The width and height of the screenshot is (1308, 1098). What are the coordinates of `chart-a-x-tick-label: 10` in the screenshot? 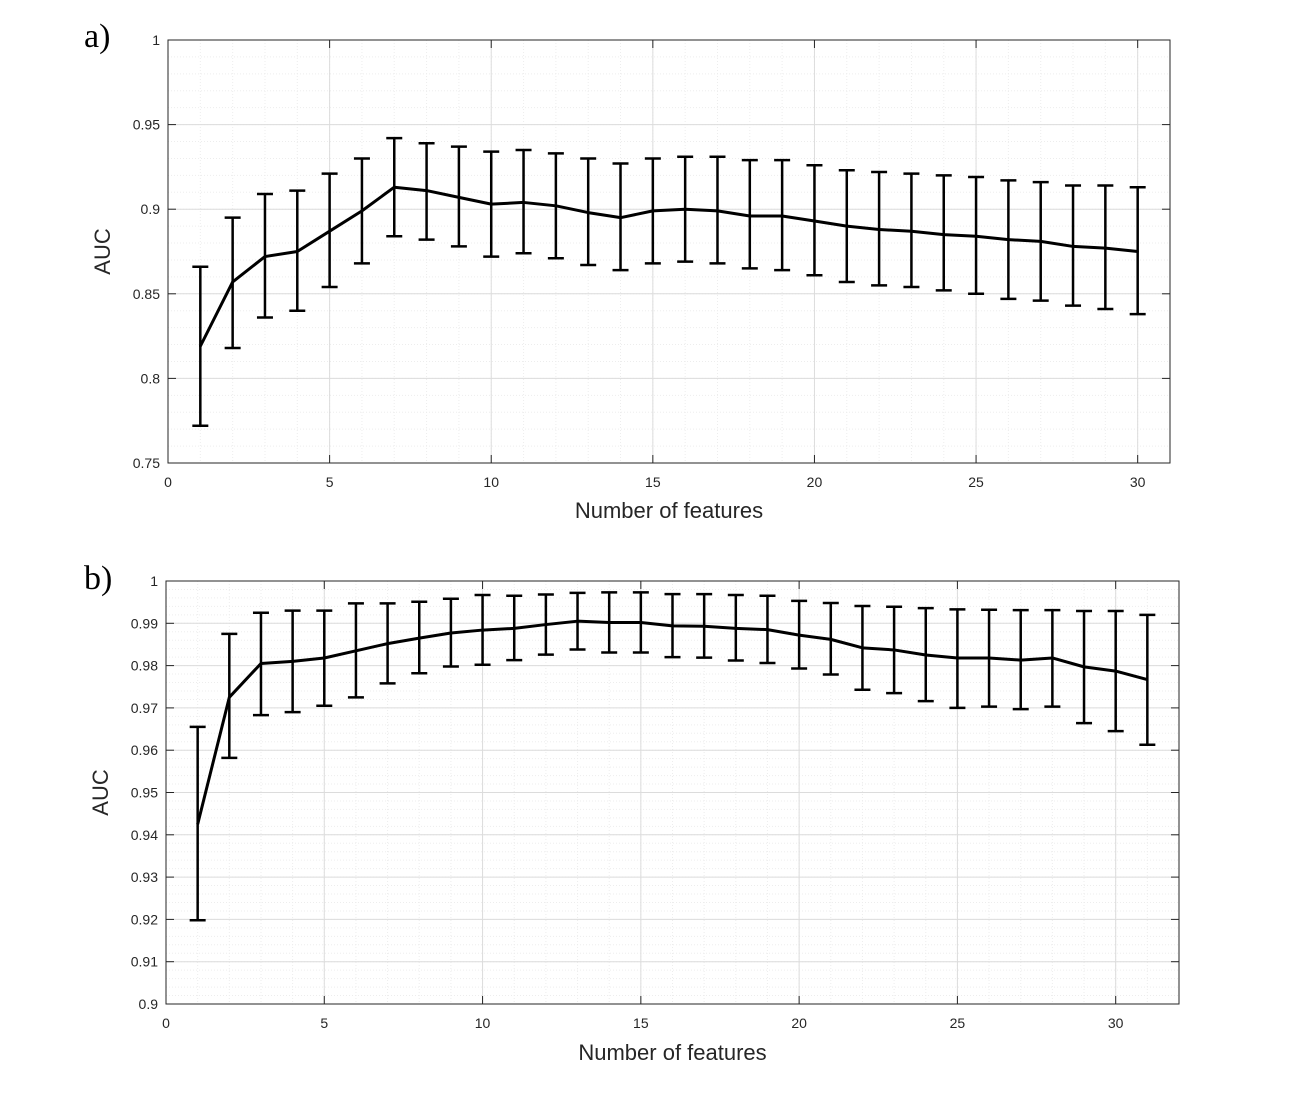 It's located at (491, 482).